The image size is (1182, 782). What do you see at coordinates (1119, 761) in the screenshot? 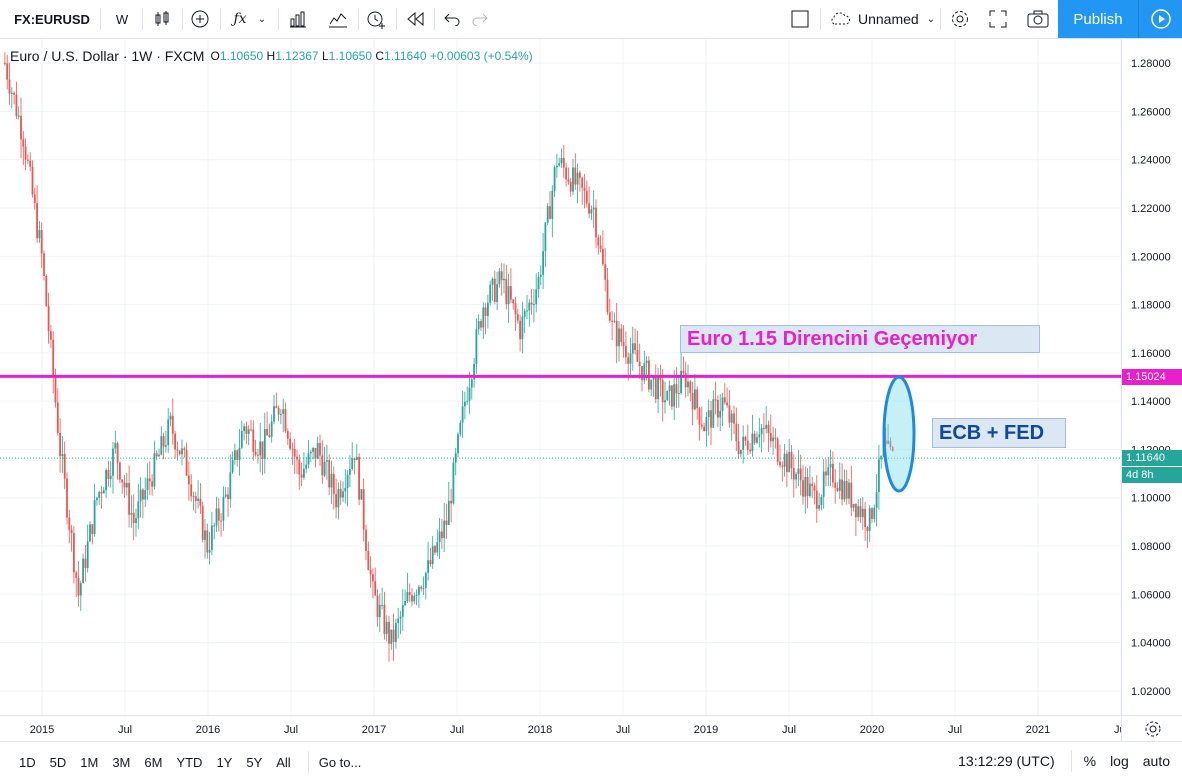
I see `log-toggle: log` at bounding box center [1119, 761].